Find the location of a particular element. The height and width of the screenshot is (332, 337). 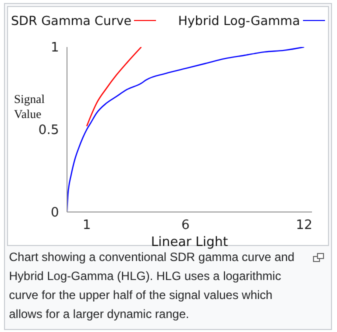

x-tick-label: 1 is located at coordinates (86, 226).